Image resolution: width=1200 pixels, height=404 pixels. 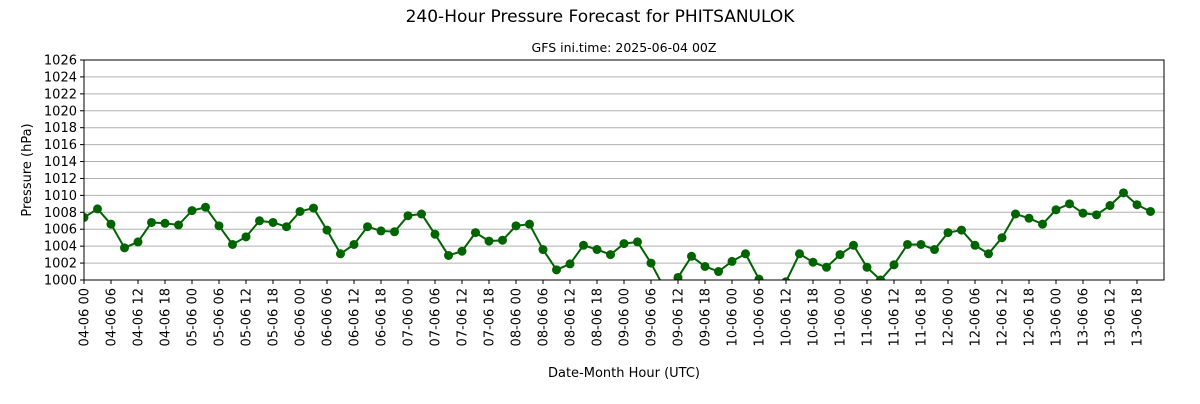 What do you see at coordinates (625, 317) in the screenshot?
I see `x-tick-label: 09-06 00` at bounding box center [625, 317].